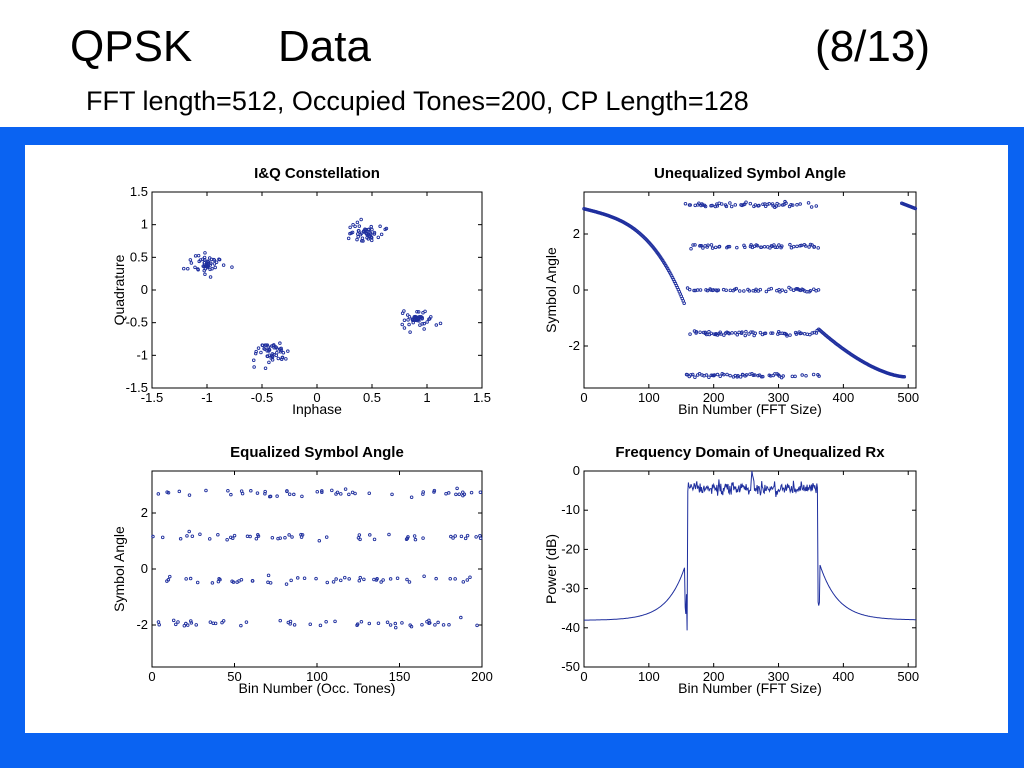 This screenshot has height=768, width=1024. What do you see at coordinates (142, 354) in the screenshot?
I see `y-tick-label: -1` at bounding box center [142, 354].